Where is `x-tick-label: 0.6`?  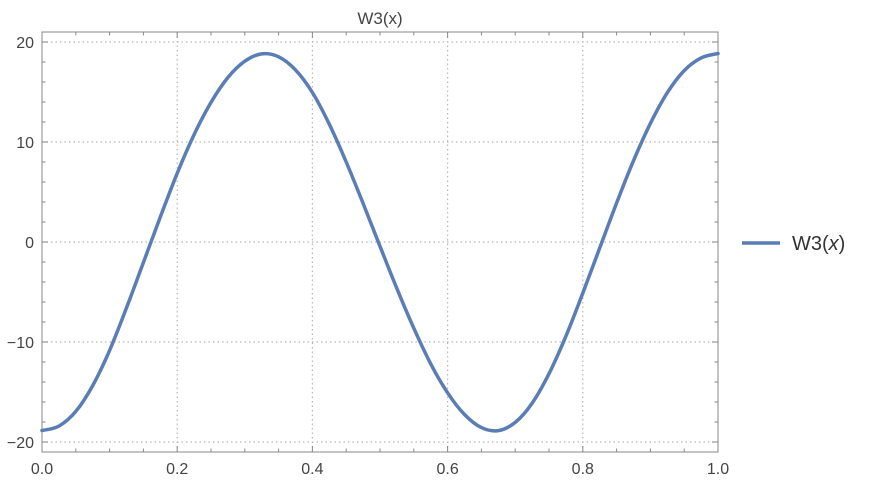
x-tick-label: 0.6 is located at coordinates (447, 469).